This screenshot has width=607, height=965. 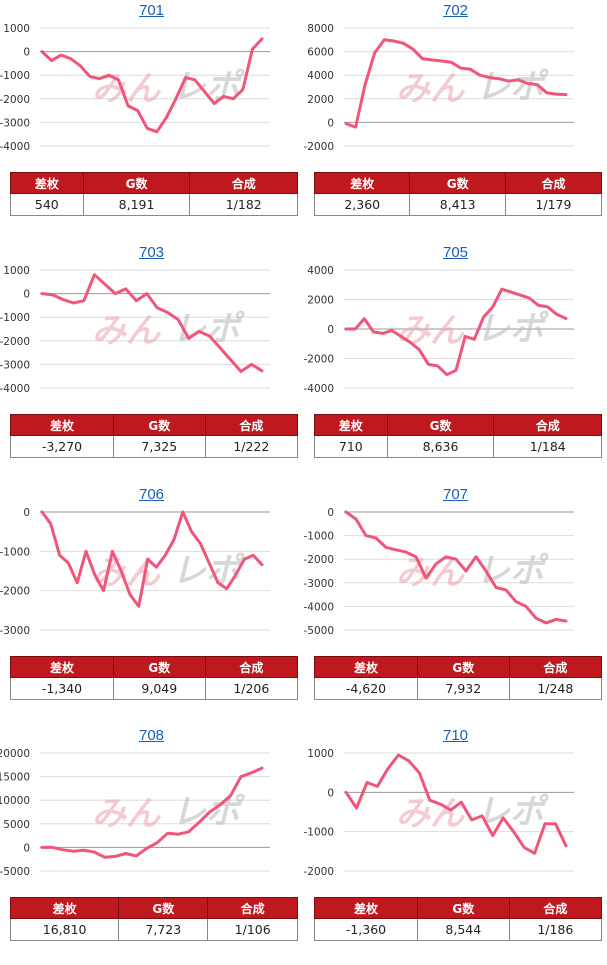 I want to click on games-value: 7,325, so click(x=159, y=446).